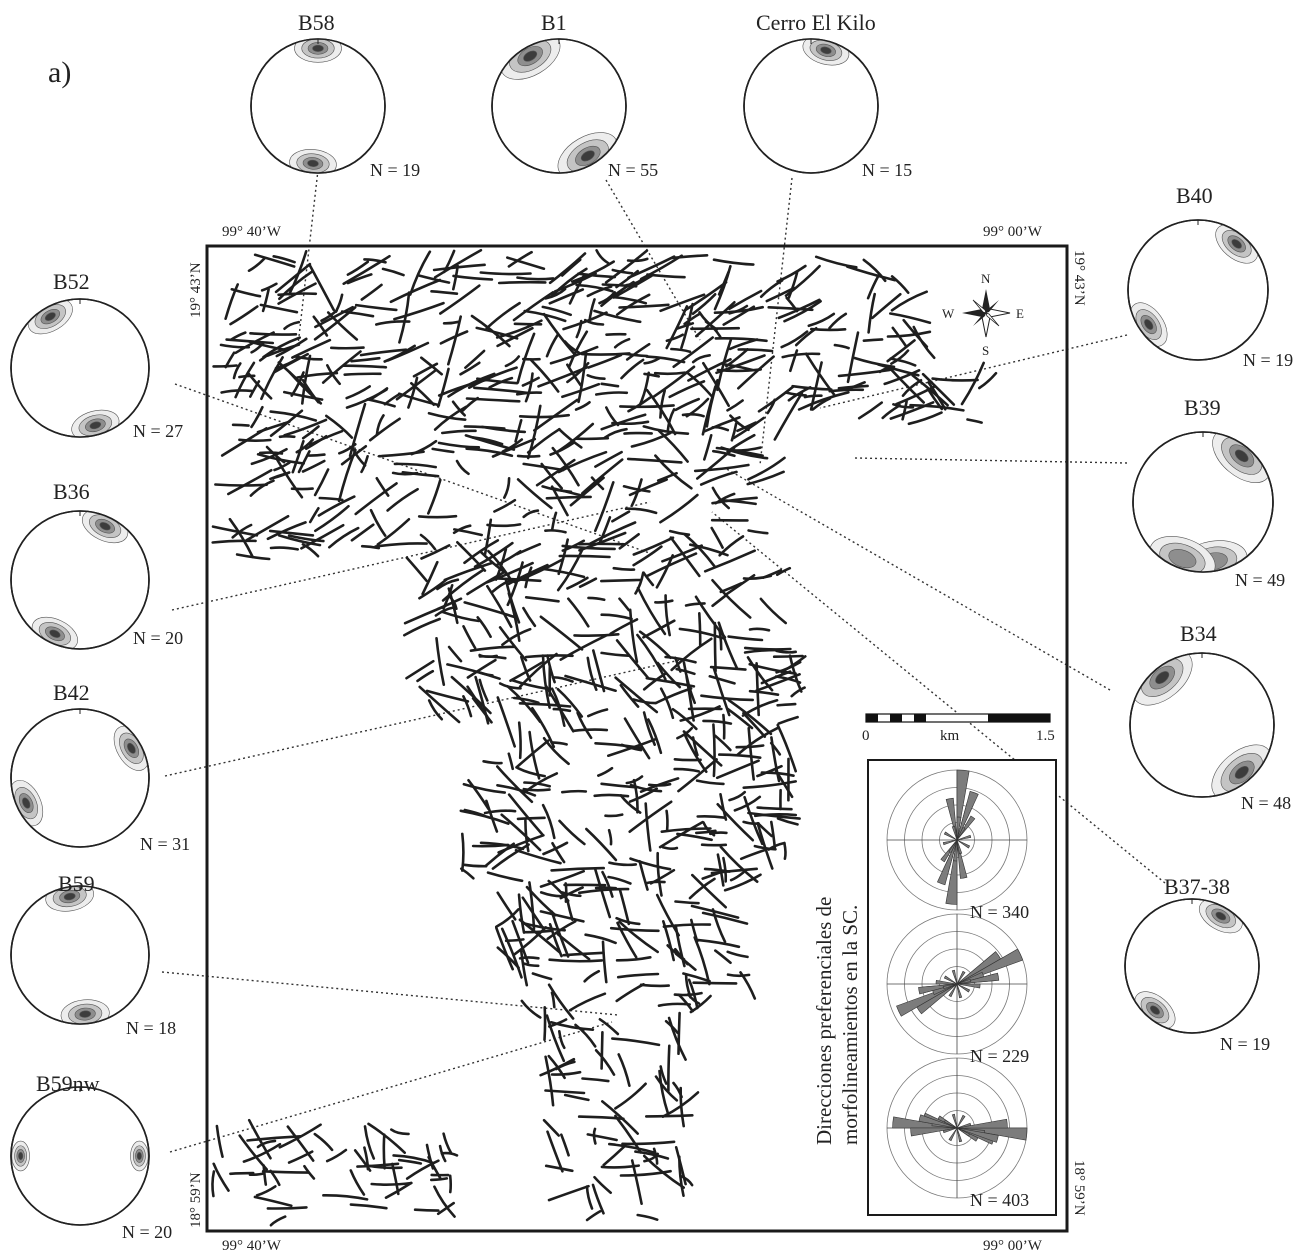 This screenshot has height=1259, width=1312. What do you see at coordinates (71, 281) in the screenshot?
I see `stereonet-title-b52: B52` at bounding box center [71, 281].